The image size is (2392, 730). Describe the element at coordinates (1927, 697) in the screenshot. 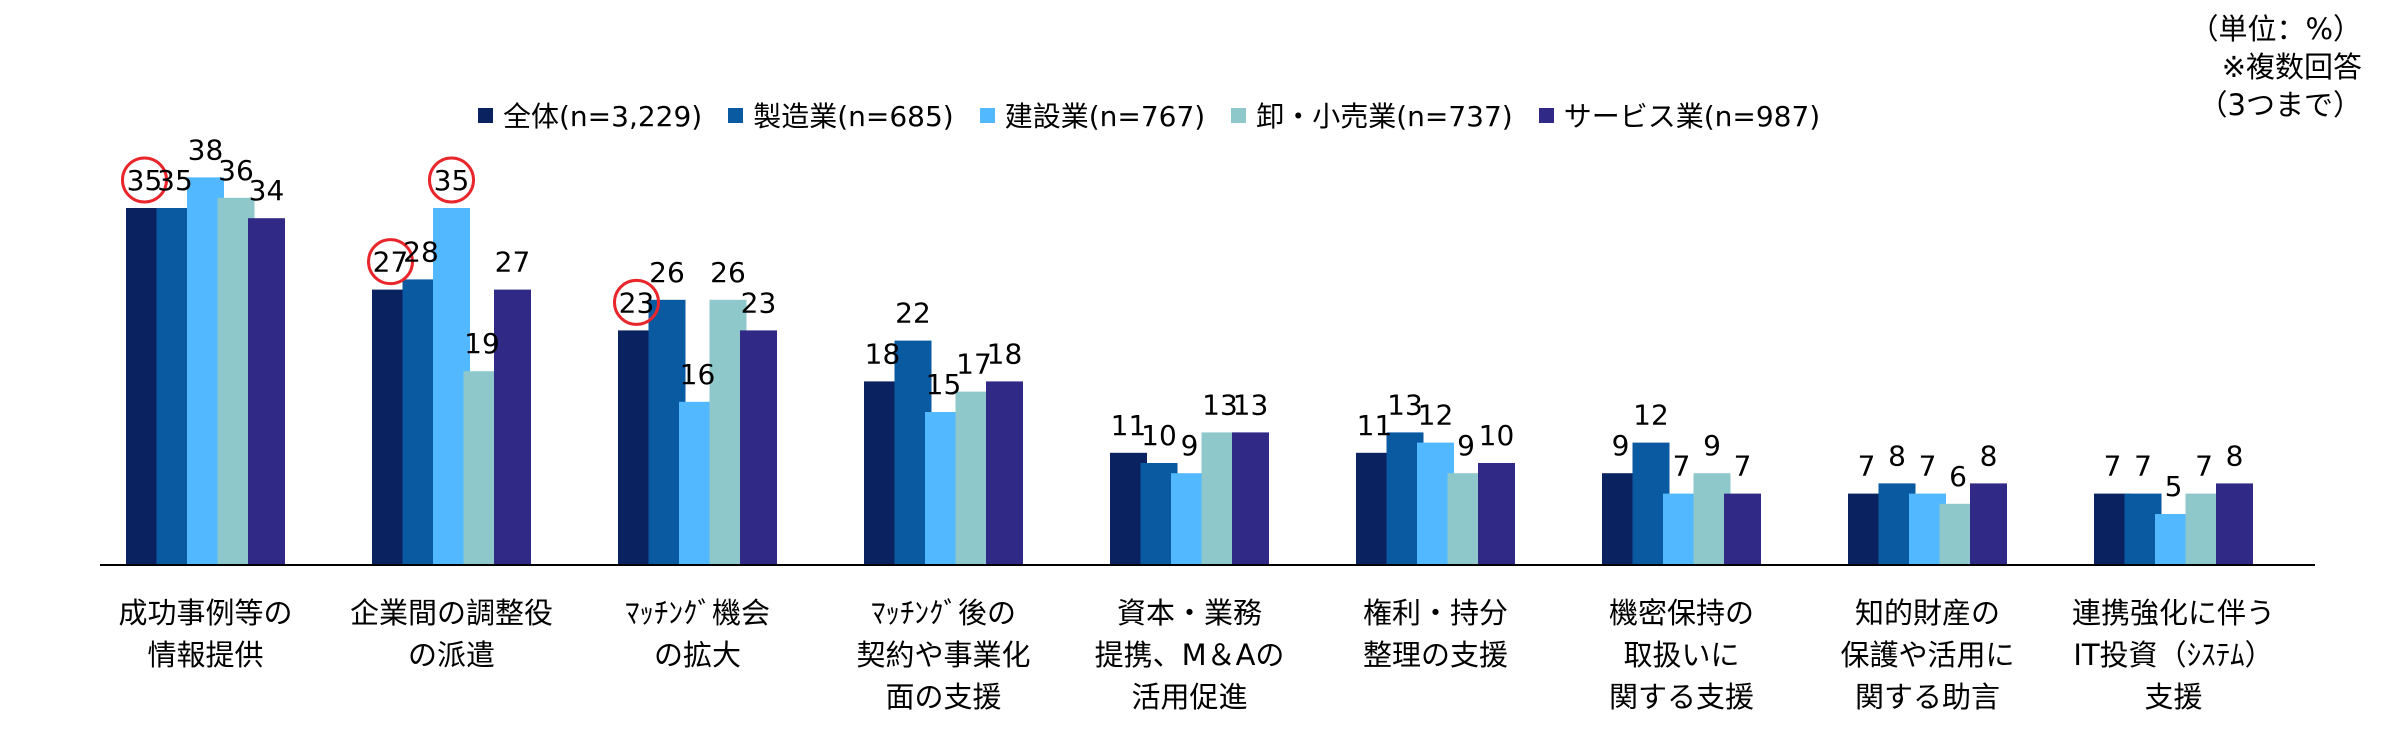

I see `category-label-line: 関する助言` at that location.